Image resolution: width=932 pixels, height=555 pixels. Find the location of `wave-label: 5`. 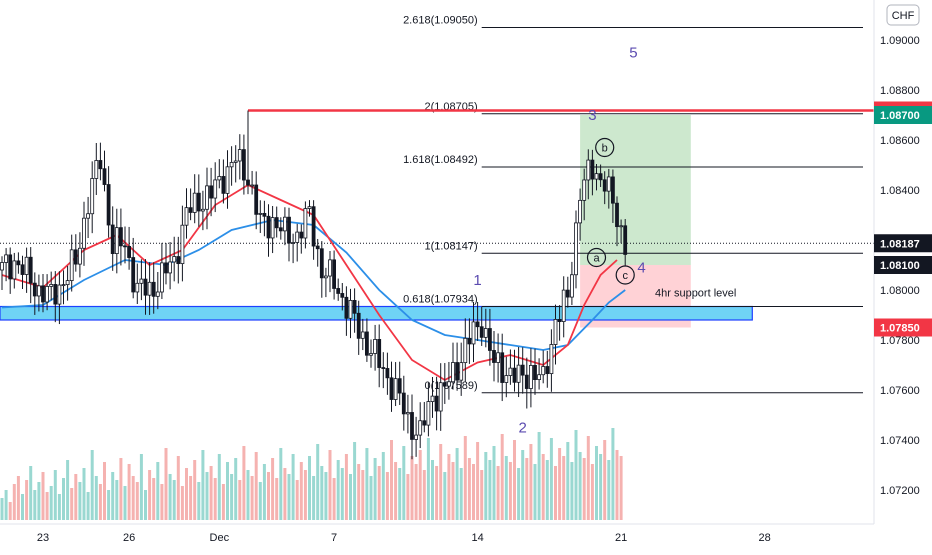

wave-label: 5 is located at coordinates (633, 53).